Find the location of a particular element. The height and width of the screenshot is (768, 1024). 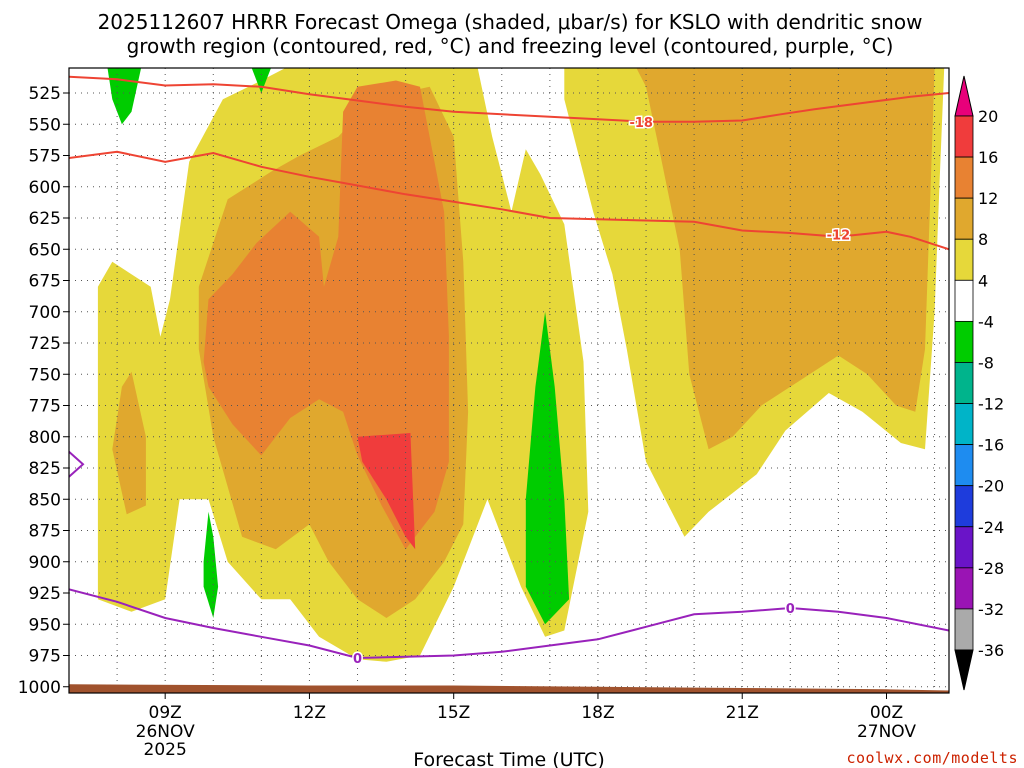

y-tick-label-875: 875 is located at coordinates (45, 532).